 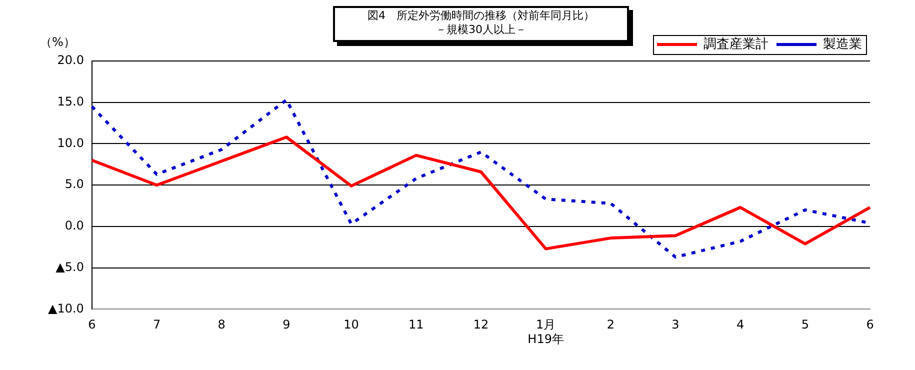 What do you see at coordinates (610, 325) in the screenshot?
I see `x-tick-label: 2` at bounding box center [610, 325].